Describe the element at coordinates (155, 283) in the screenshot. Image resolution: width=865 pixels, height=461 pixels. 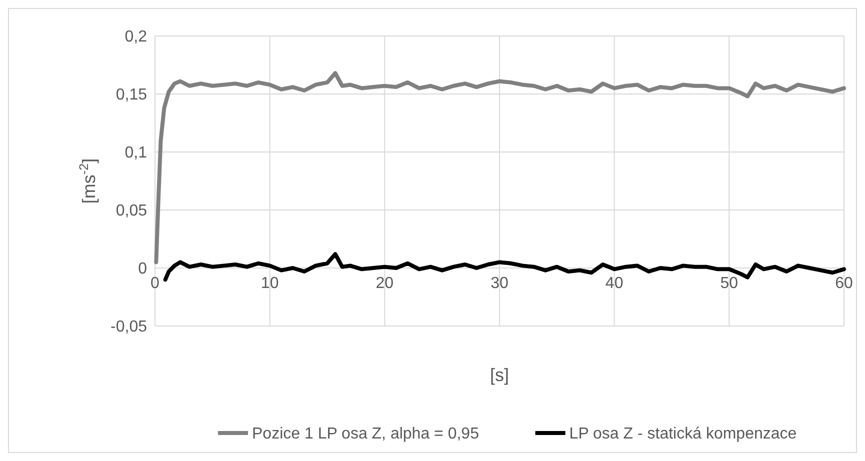
I see `x-tick-label: 0` at that location.